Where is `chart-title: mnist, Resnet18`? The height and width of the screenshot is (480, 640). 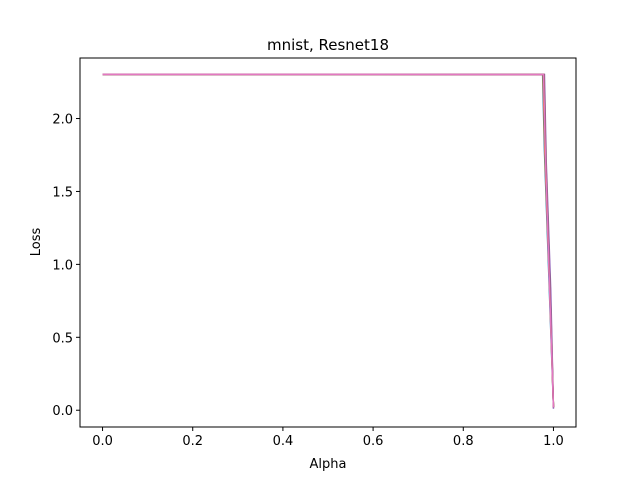 chart-title: mnist, Resnet18 is located at coordinates (328, 45).